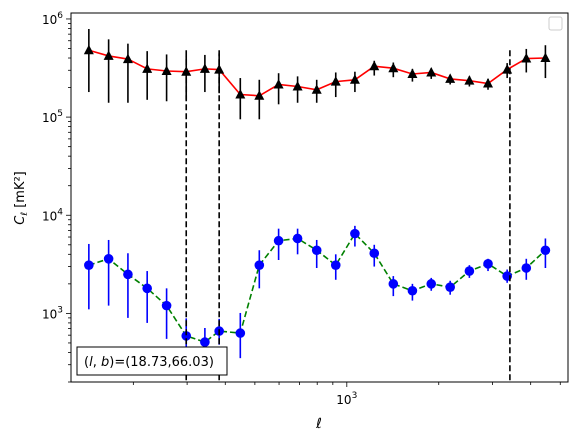 The height and width of the screenshot is (441, 580). Describe the element at coordinates (52, 117) in the screenshot. I see `y-tick-label: 10⁵` at that location.